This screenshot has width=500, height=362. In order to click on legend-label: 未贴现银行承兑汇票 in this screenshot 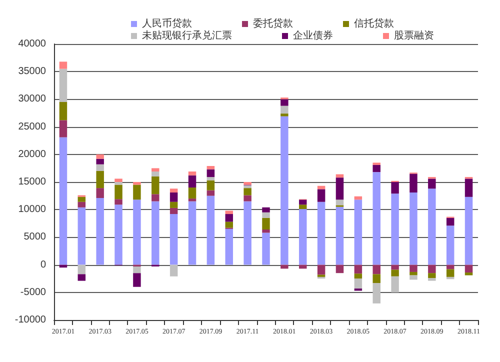, I will do `click(187, 36)`.